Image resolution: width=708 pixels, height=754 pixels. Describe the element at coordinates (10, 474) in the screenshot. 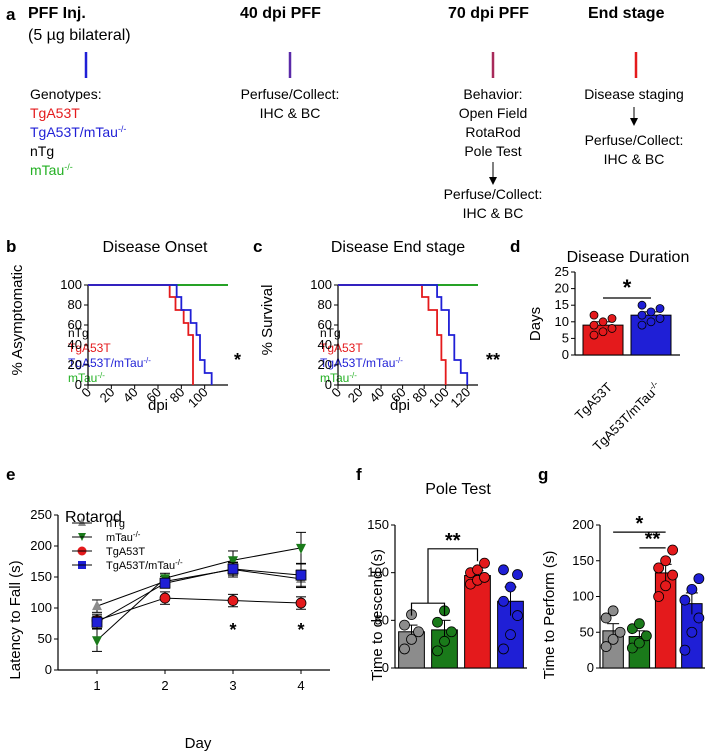

I see `panel-label-e: e` at that location.